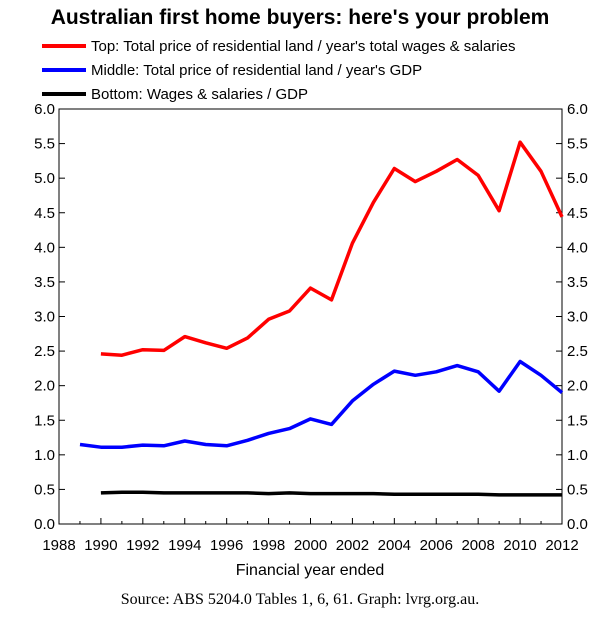 The width and height of the screenshot is (600, 620). I want to click on y-tick-label-left: 4.5, so click(44, 213).